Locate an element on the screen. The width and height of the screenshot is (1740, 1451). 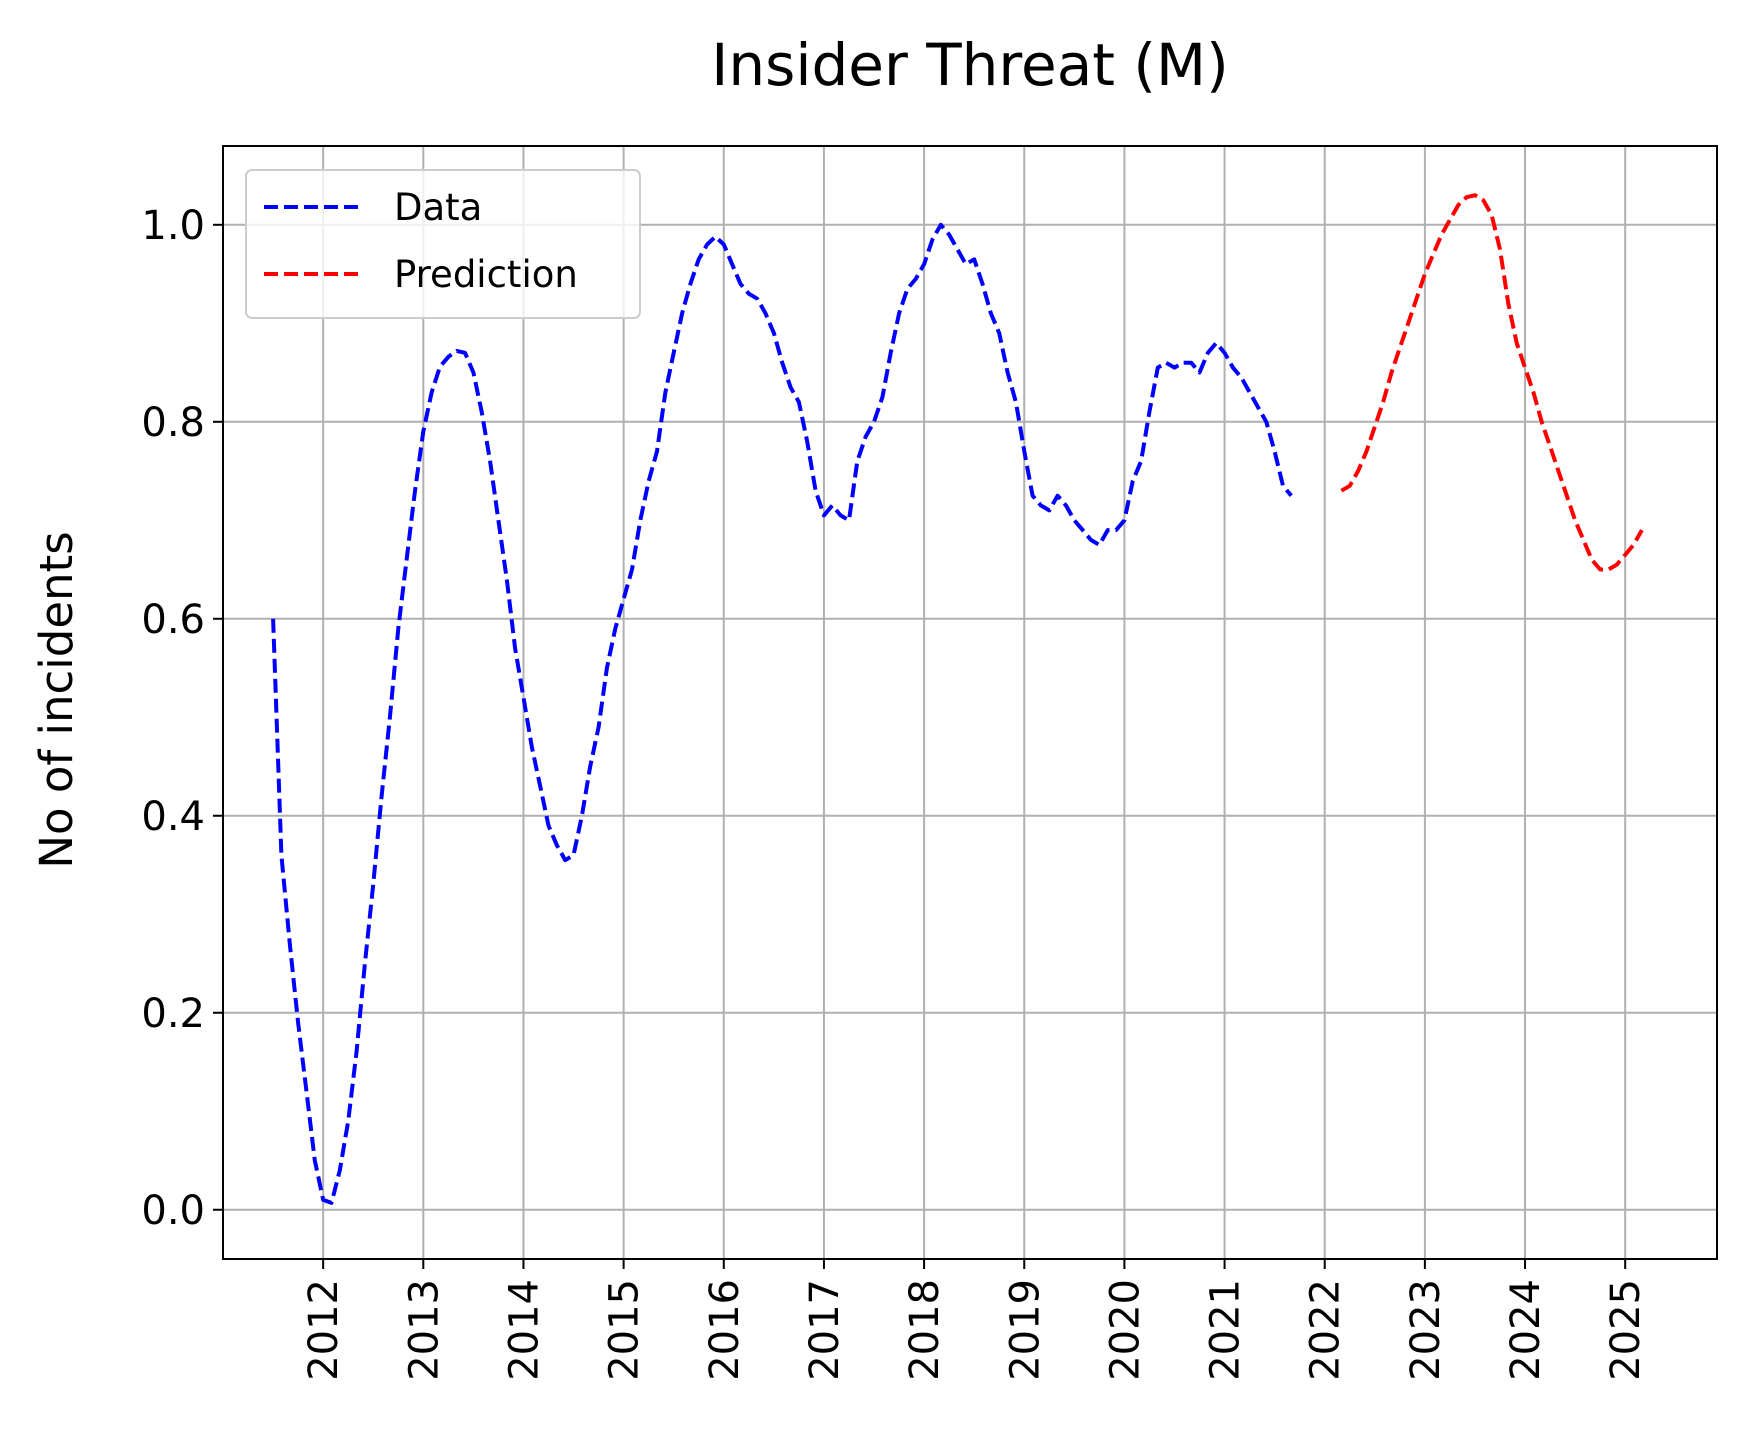
y-tick-label: 0.4 is located at coordinates (173, 817).